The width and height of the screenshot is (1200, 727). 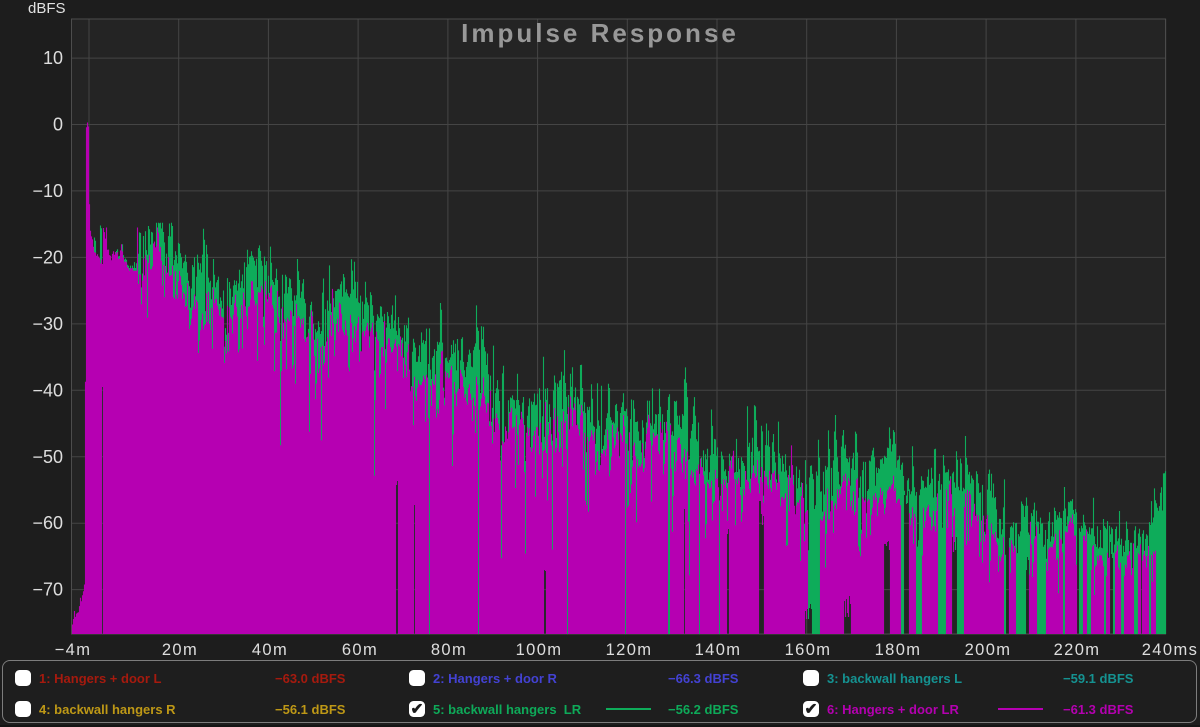 I want to click on svg-text: −10, so click(x=47, y=191).